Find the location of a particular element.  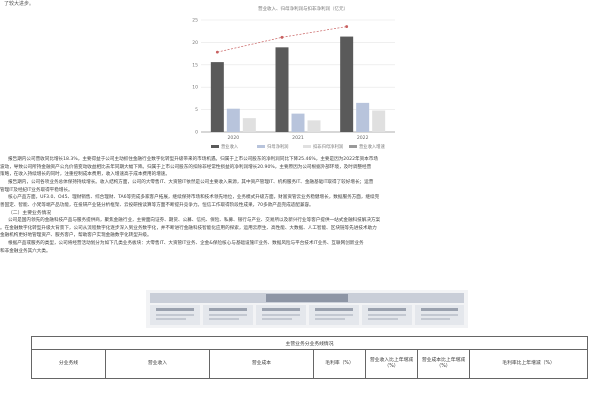

chart-y-ticks: 0 5 10 15 20 25 is located at coordinates (195, 77).